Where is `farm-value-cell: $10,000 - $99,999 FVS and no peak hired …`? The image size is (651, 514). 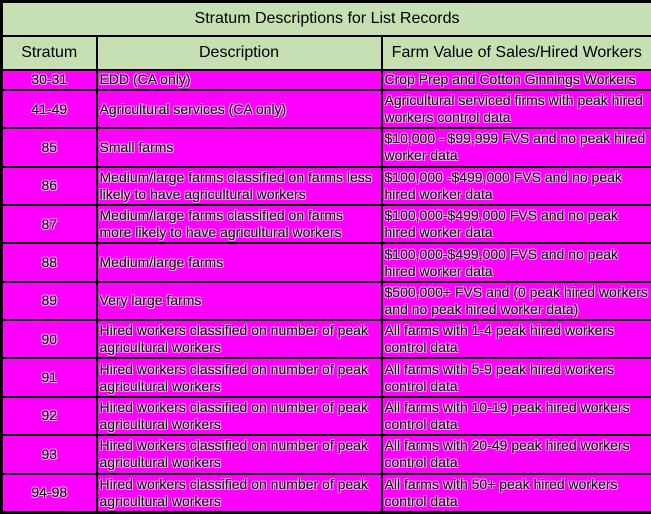
farm-value-cell: $10,000 - $99,999 FVS and no peak hired … is located at coordinates (515, 147).